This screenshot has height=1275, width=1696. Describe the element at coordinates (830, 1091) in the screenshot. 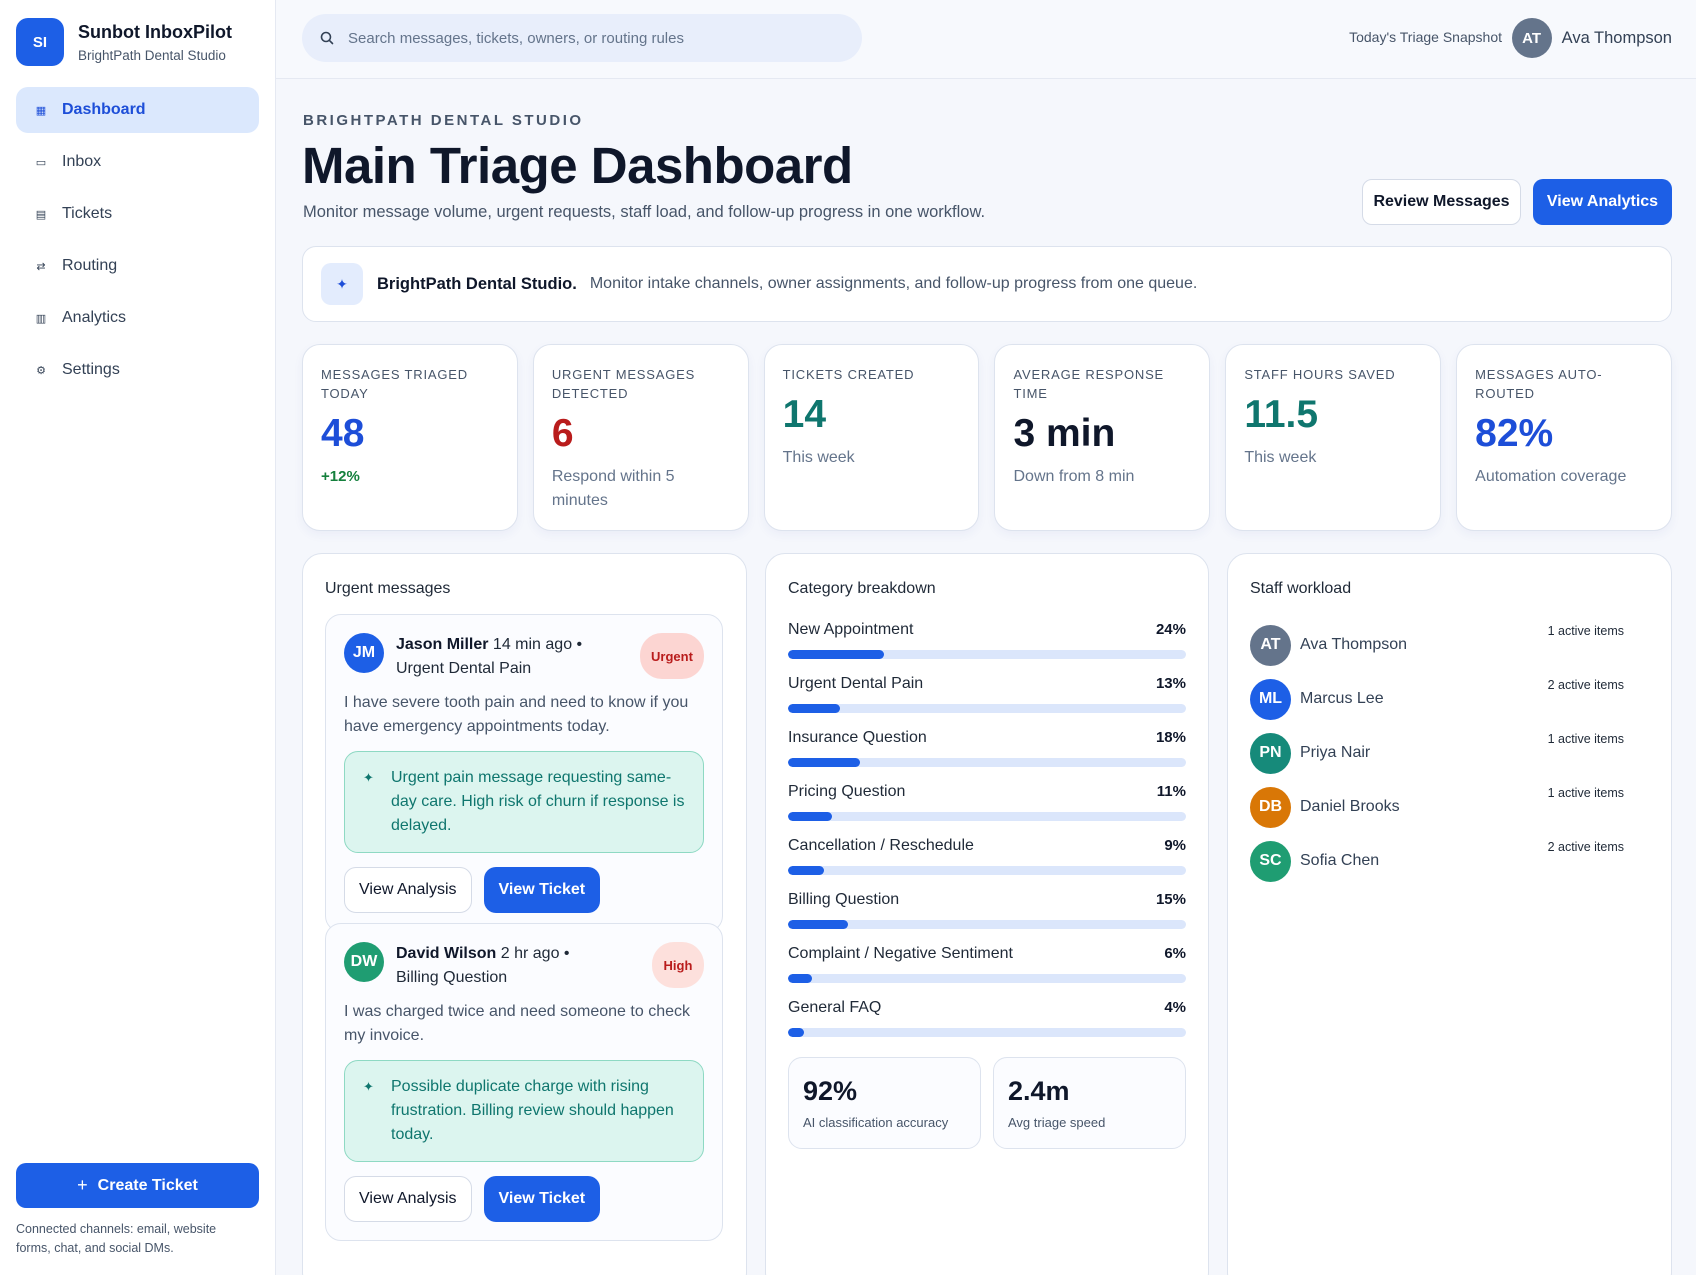

I see `accuracy-value: 92%` at that location.